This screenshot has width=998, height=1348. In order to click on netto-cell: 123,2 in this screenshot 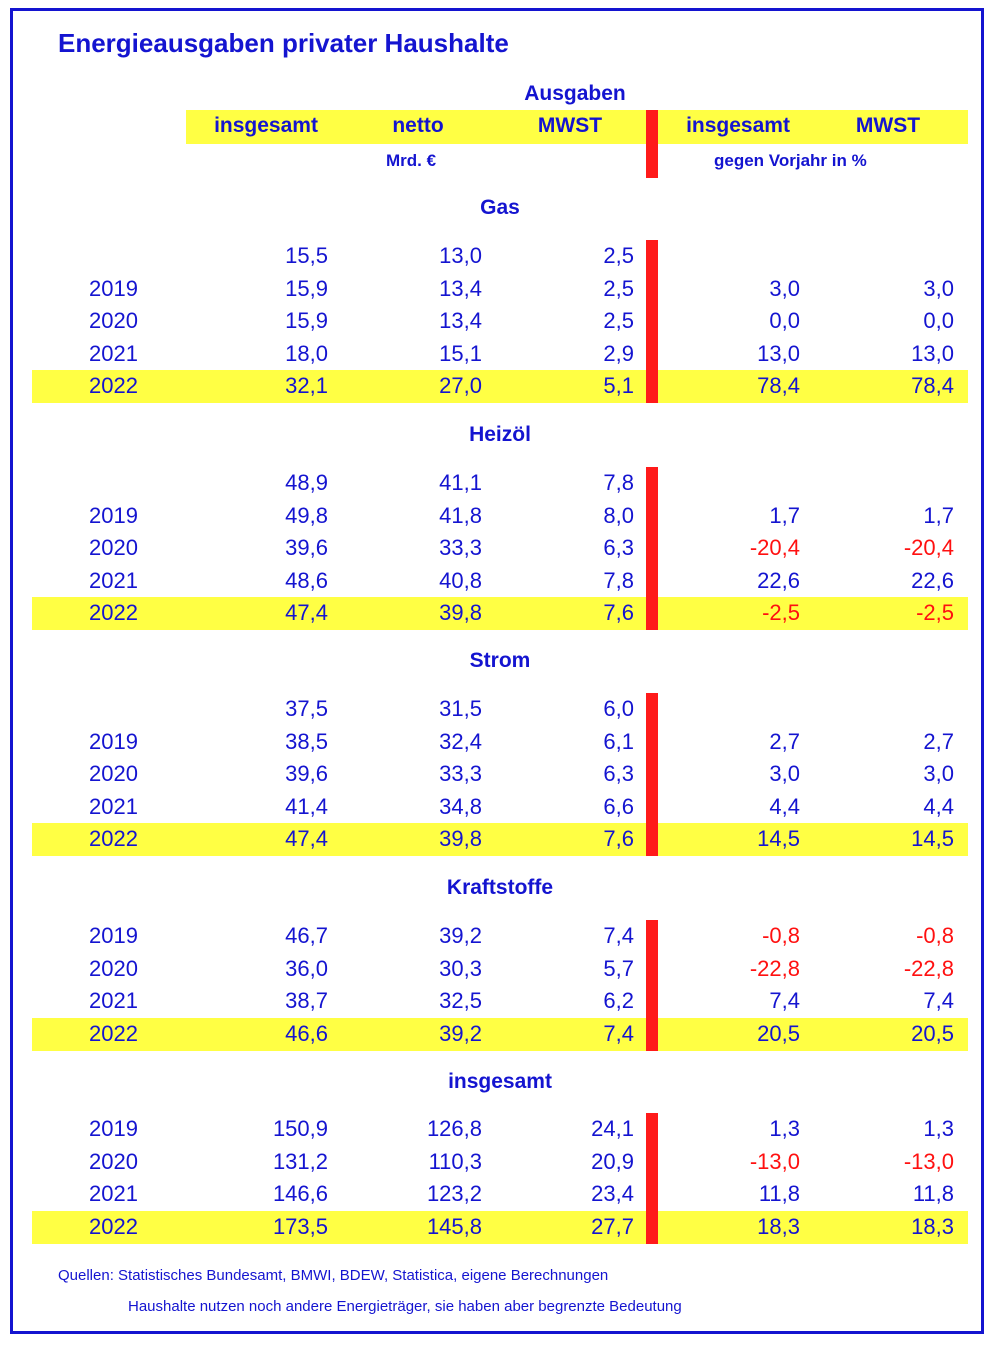, I will do `click(454, 1193)`.